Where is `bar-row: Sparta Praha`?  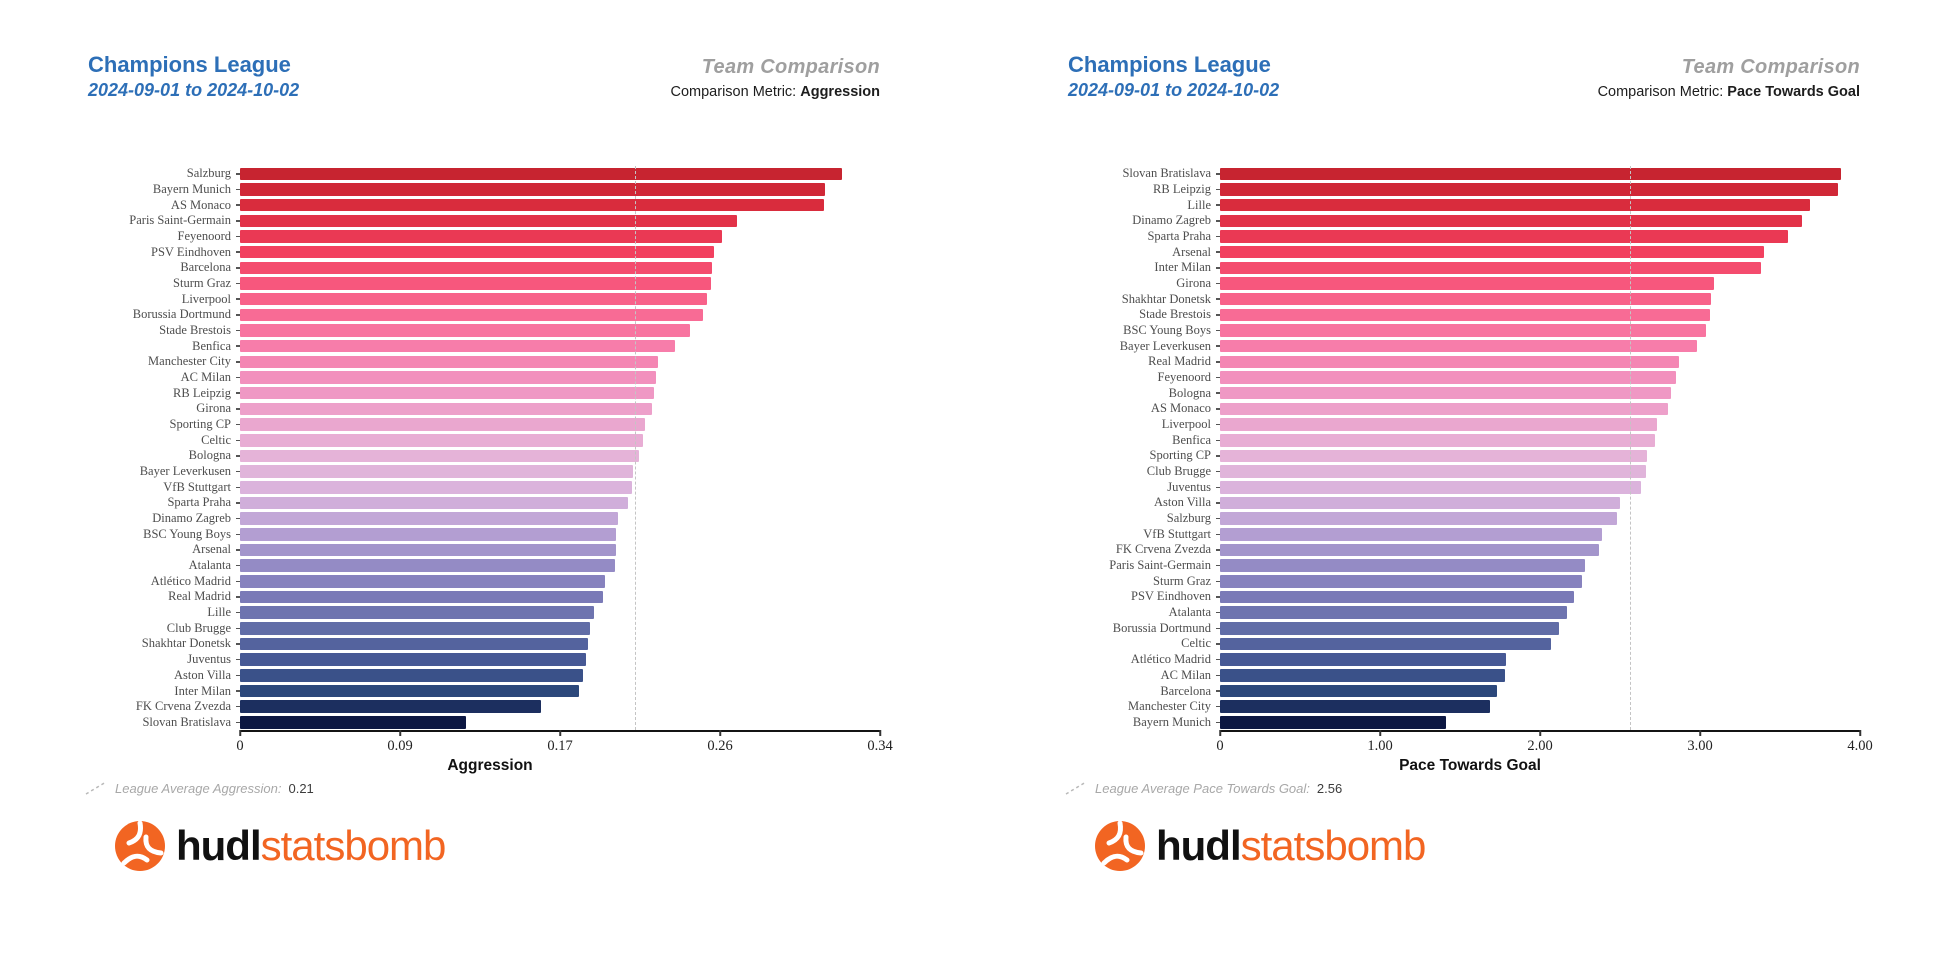
bar-row: Sparta Praha is located at coordinates (523, 503).